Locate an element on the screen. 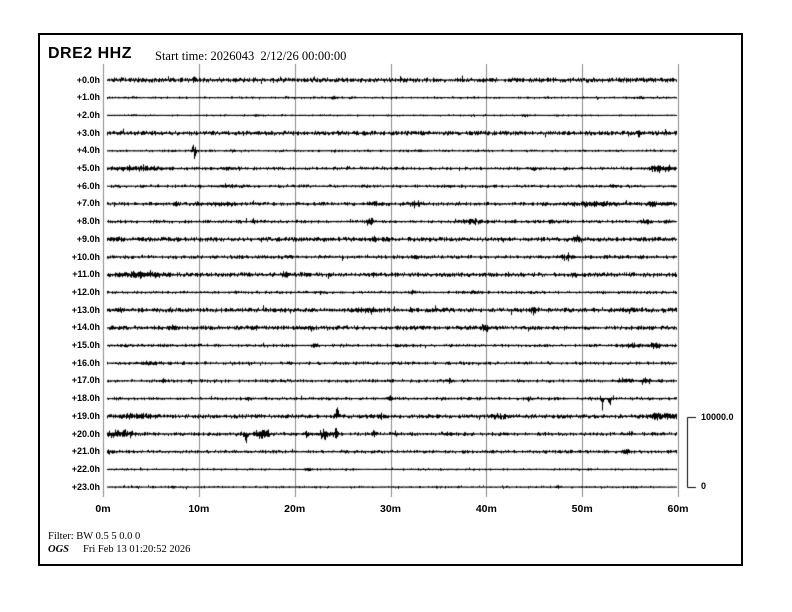  x-tick-label: 0m is located at coordinates (103, 509).